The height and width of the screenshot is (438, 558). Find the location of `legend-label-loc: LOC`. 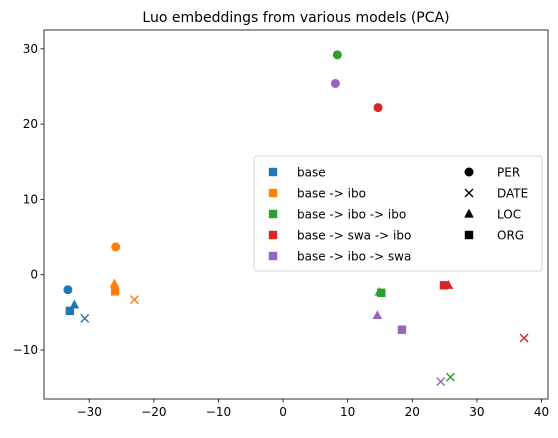

legend-label-loc: LOC is located at coordinates (509, 215).